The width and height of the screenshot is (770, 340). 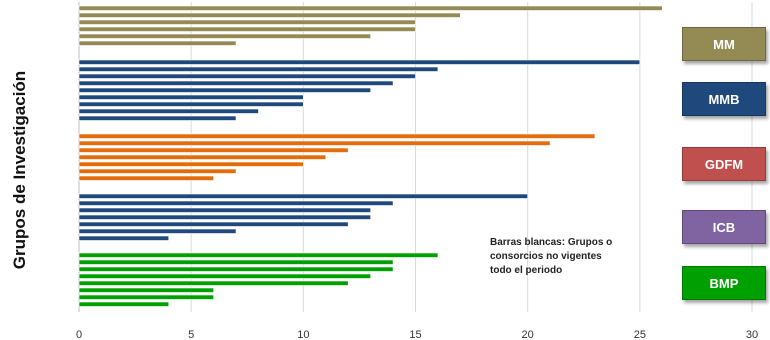 I want to click on legend-item-bmp: BMP, so click(x=724, y=283).